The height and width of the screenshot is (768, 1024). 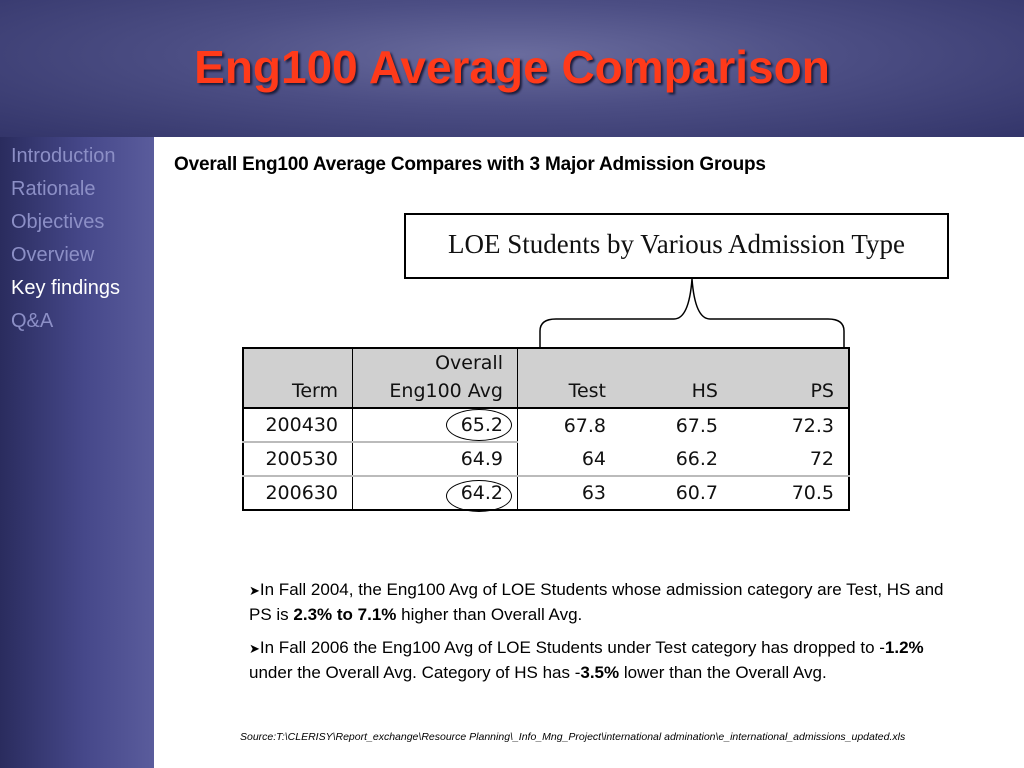 What do you see at coordinates (479, 425) in the screenshot?
I see `highlight-circle-2004` at bounding box center [479, 425].